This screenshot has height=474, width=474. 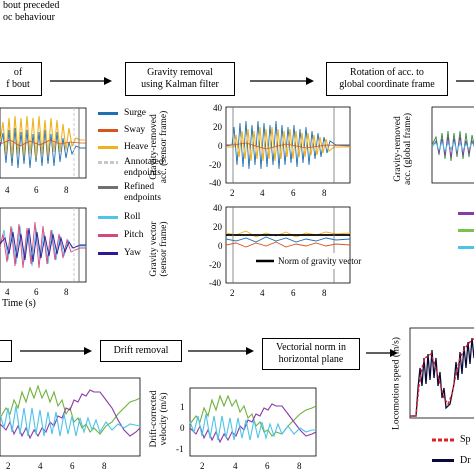 I want to click on mid-top-ytick-2: 20, so click(x=217, y=127).